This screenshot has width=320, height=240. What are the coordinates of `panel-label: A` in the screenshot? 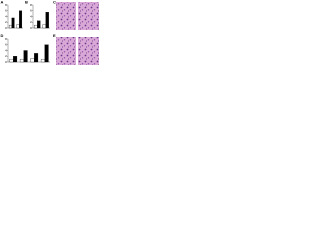 It's located at (2, 2).